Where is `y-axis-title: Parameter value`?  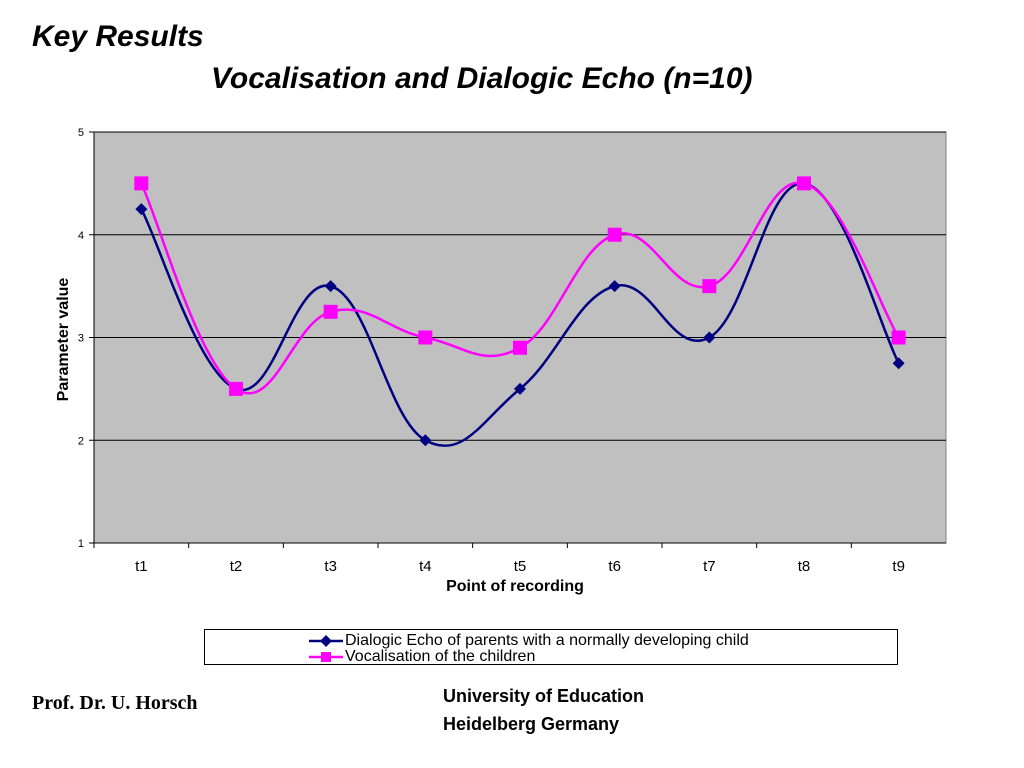
y-axis-title: Parameter value is located at coordinates (63, 340).